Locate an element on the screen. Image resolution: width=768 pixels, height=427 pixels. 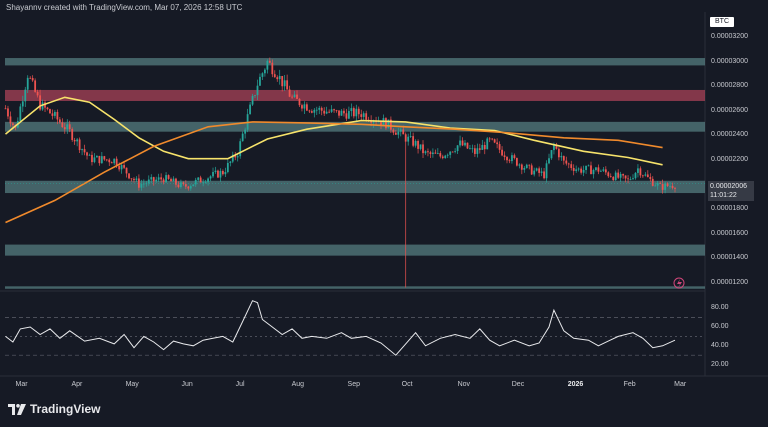
time-tick-label: Mar is located at coordinates (680, 384).